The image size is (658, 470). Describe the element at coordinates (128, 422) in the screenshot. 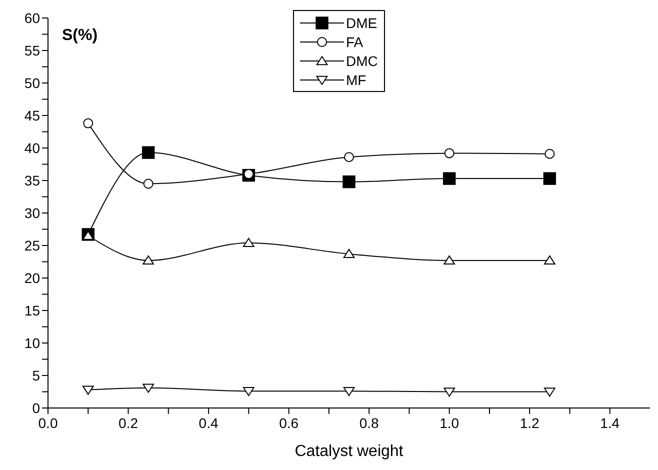

I see `x-tick-label: 0.2` at that location.